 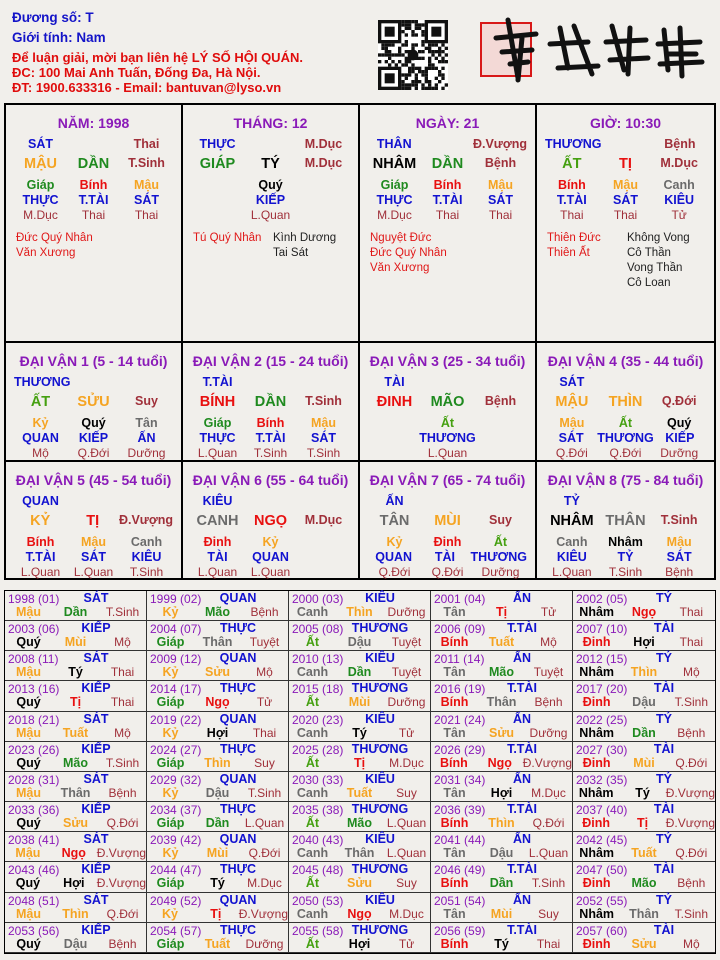 I want to click on year-cell: 2006 (09) T.TÀI Bính Tuất Mộ, so click(x=502, y=636).